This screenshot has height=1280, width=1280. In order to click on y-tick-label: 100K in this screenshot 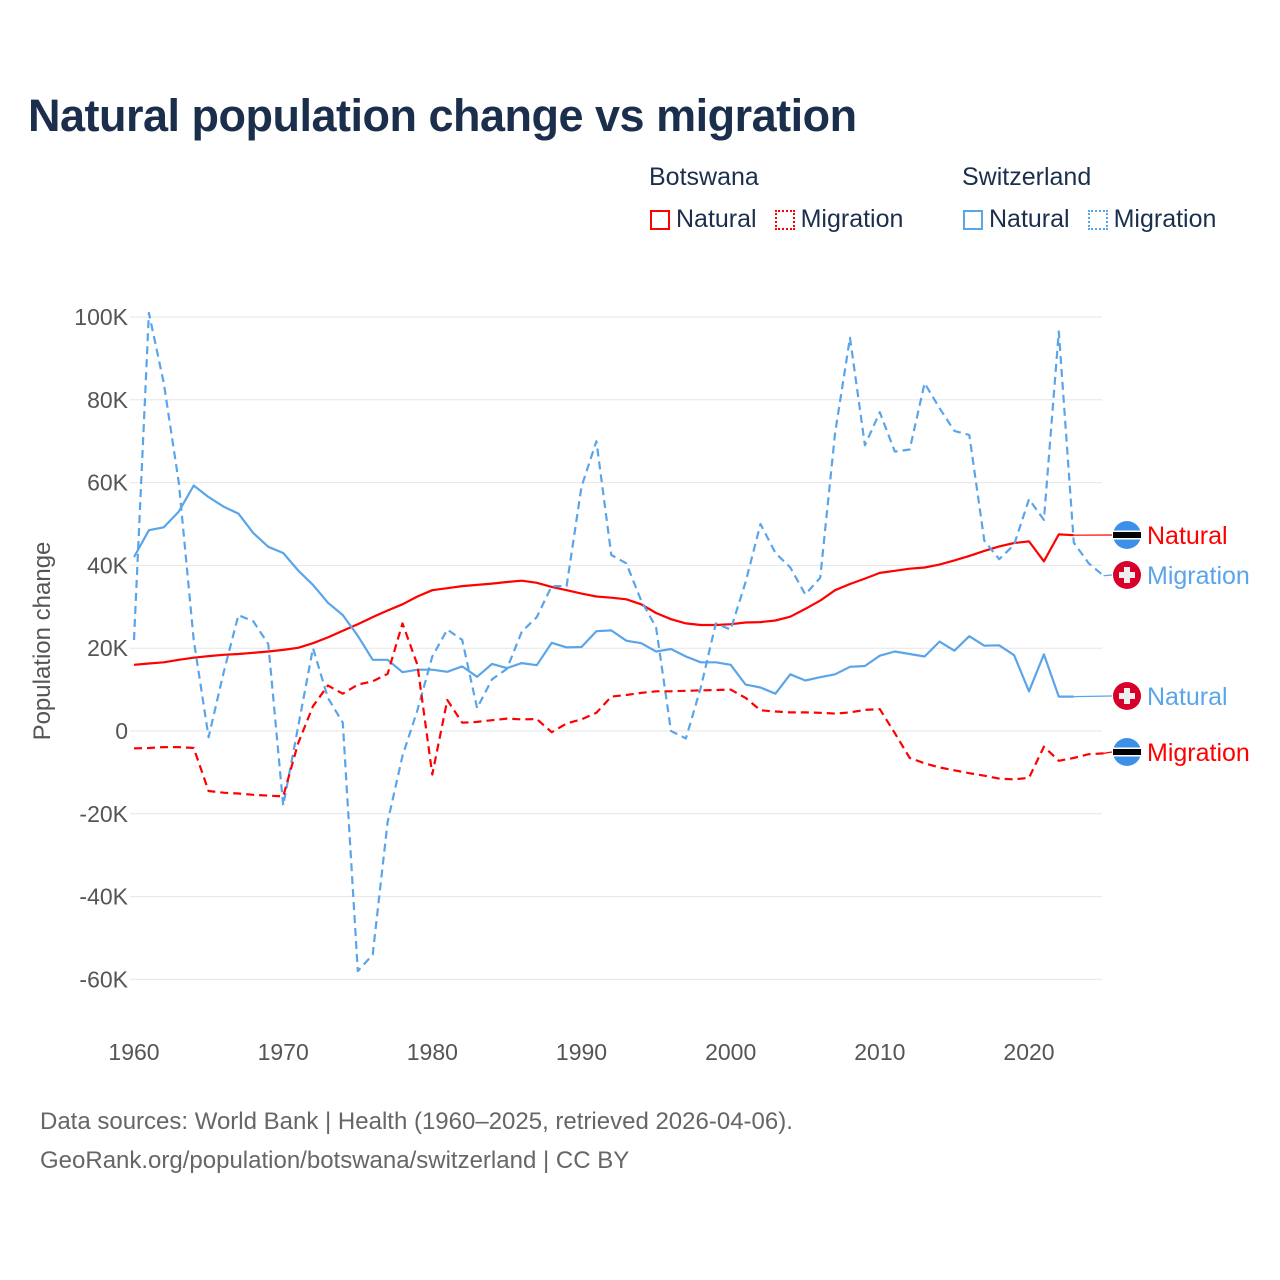, I will do `click(101, 317)`.